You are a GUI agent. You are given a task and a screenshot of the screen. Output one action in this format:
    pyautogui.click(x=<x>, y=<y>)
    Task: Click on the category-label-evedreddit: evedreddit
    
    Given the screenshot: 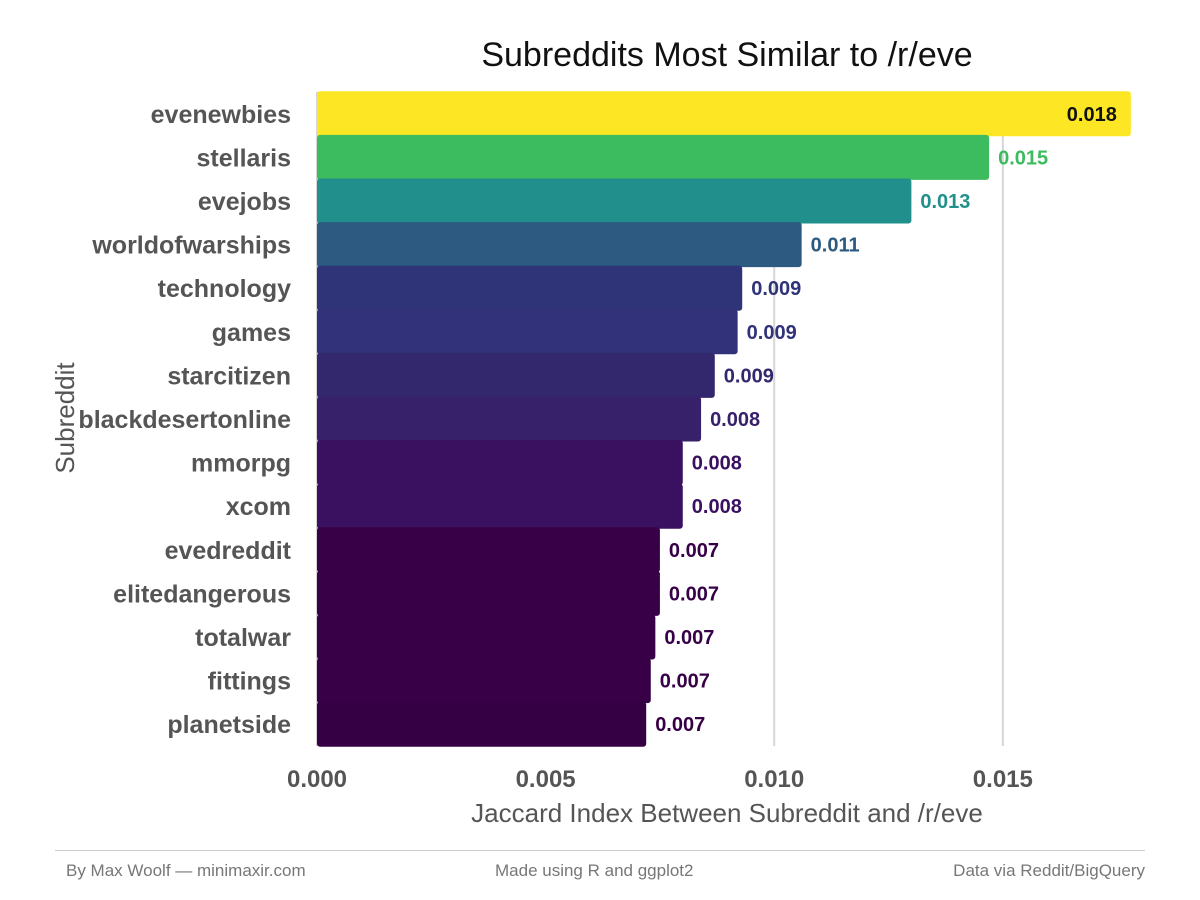 What is the action you would take?
    pyautogui.click(x=228, y=551)
    